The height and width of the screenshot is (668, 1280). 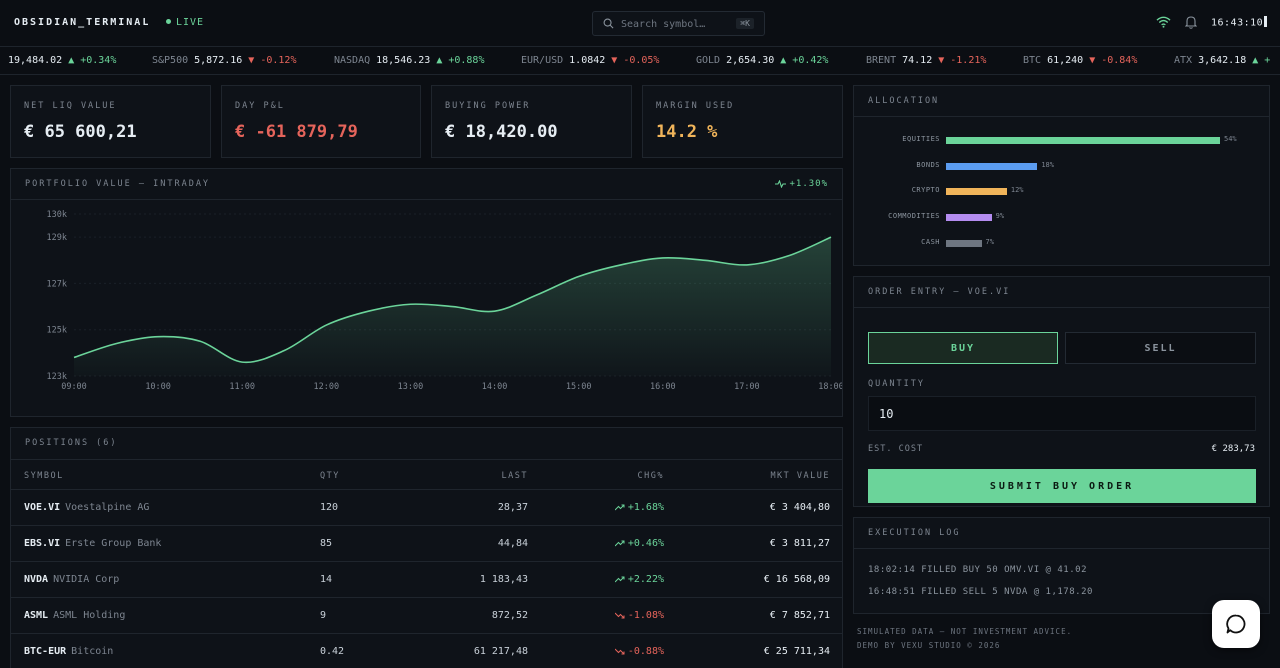 I want to click on ticker-value: 2,654.30, so click(x=750, y=60).